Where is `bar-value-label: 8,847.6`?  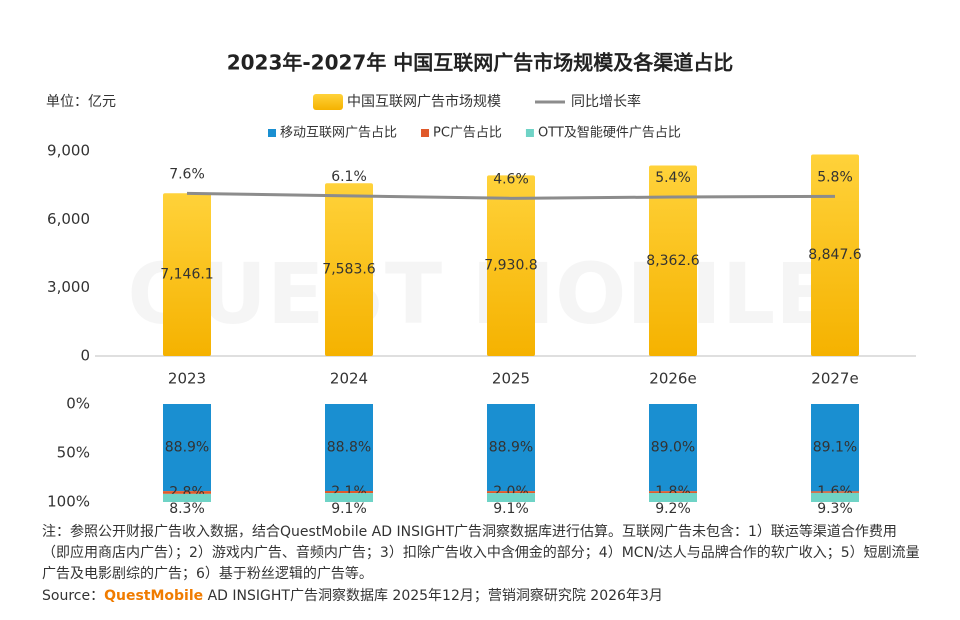 bar-value-label: 8,847.6 is located at coordinates (835, 255).